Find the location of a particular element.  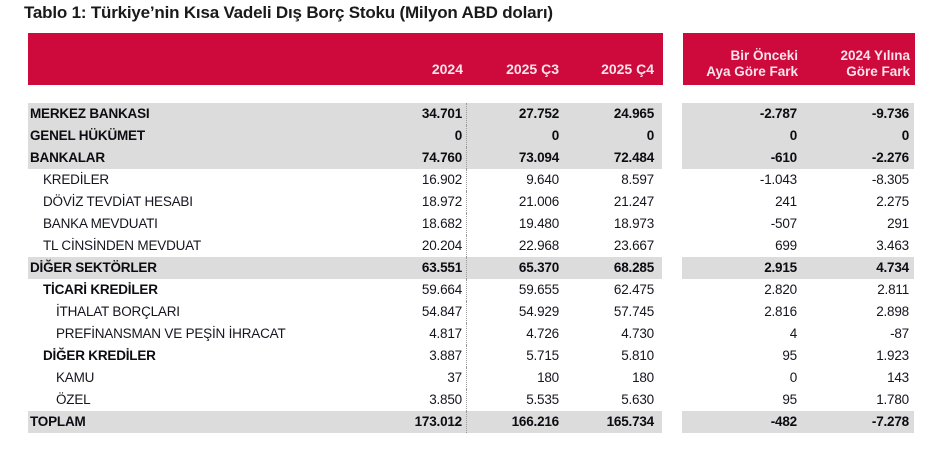

row-label: BANKALAR is located at coordinates (208, 158).